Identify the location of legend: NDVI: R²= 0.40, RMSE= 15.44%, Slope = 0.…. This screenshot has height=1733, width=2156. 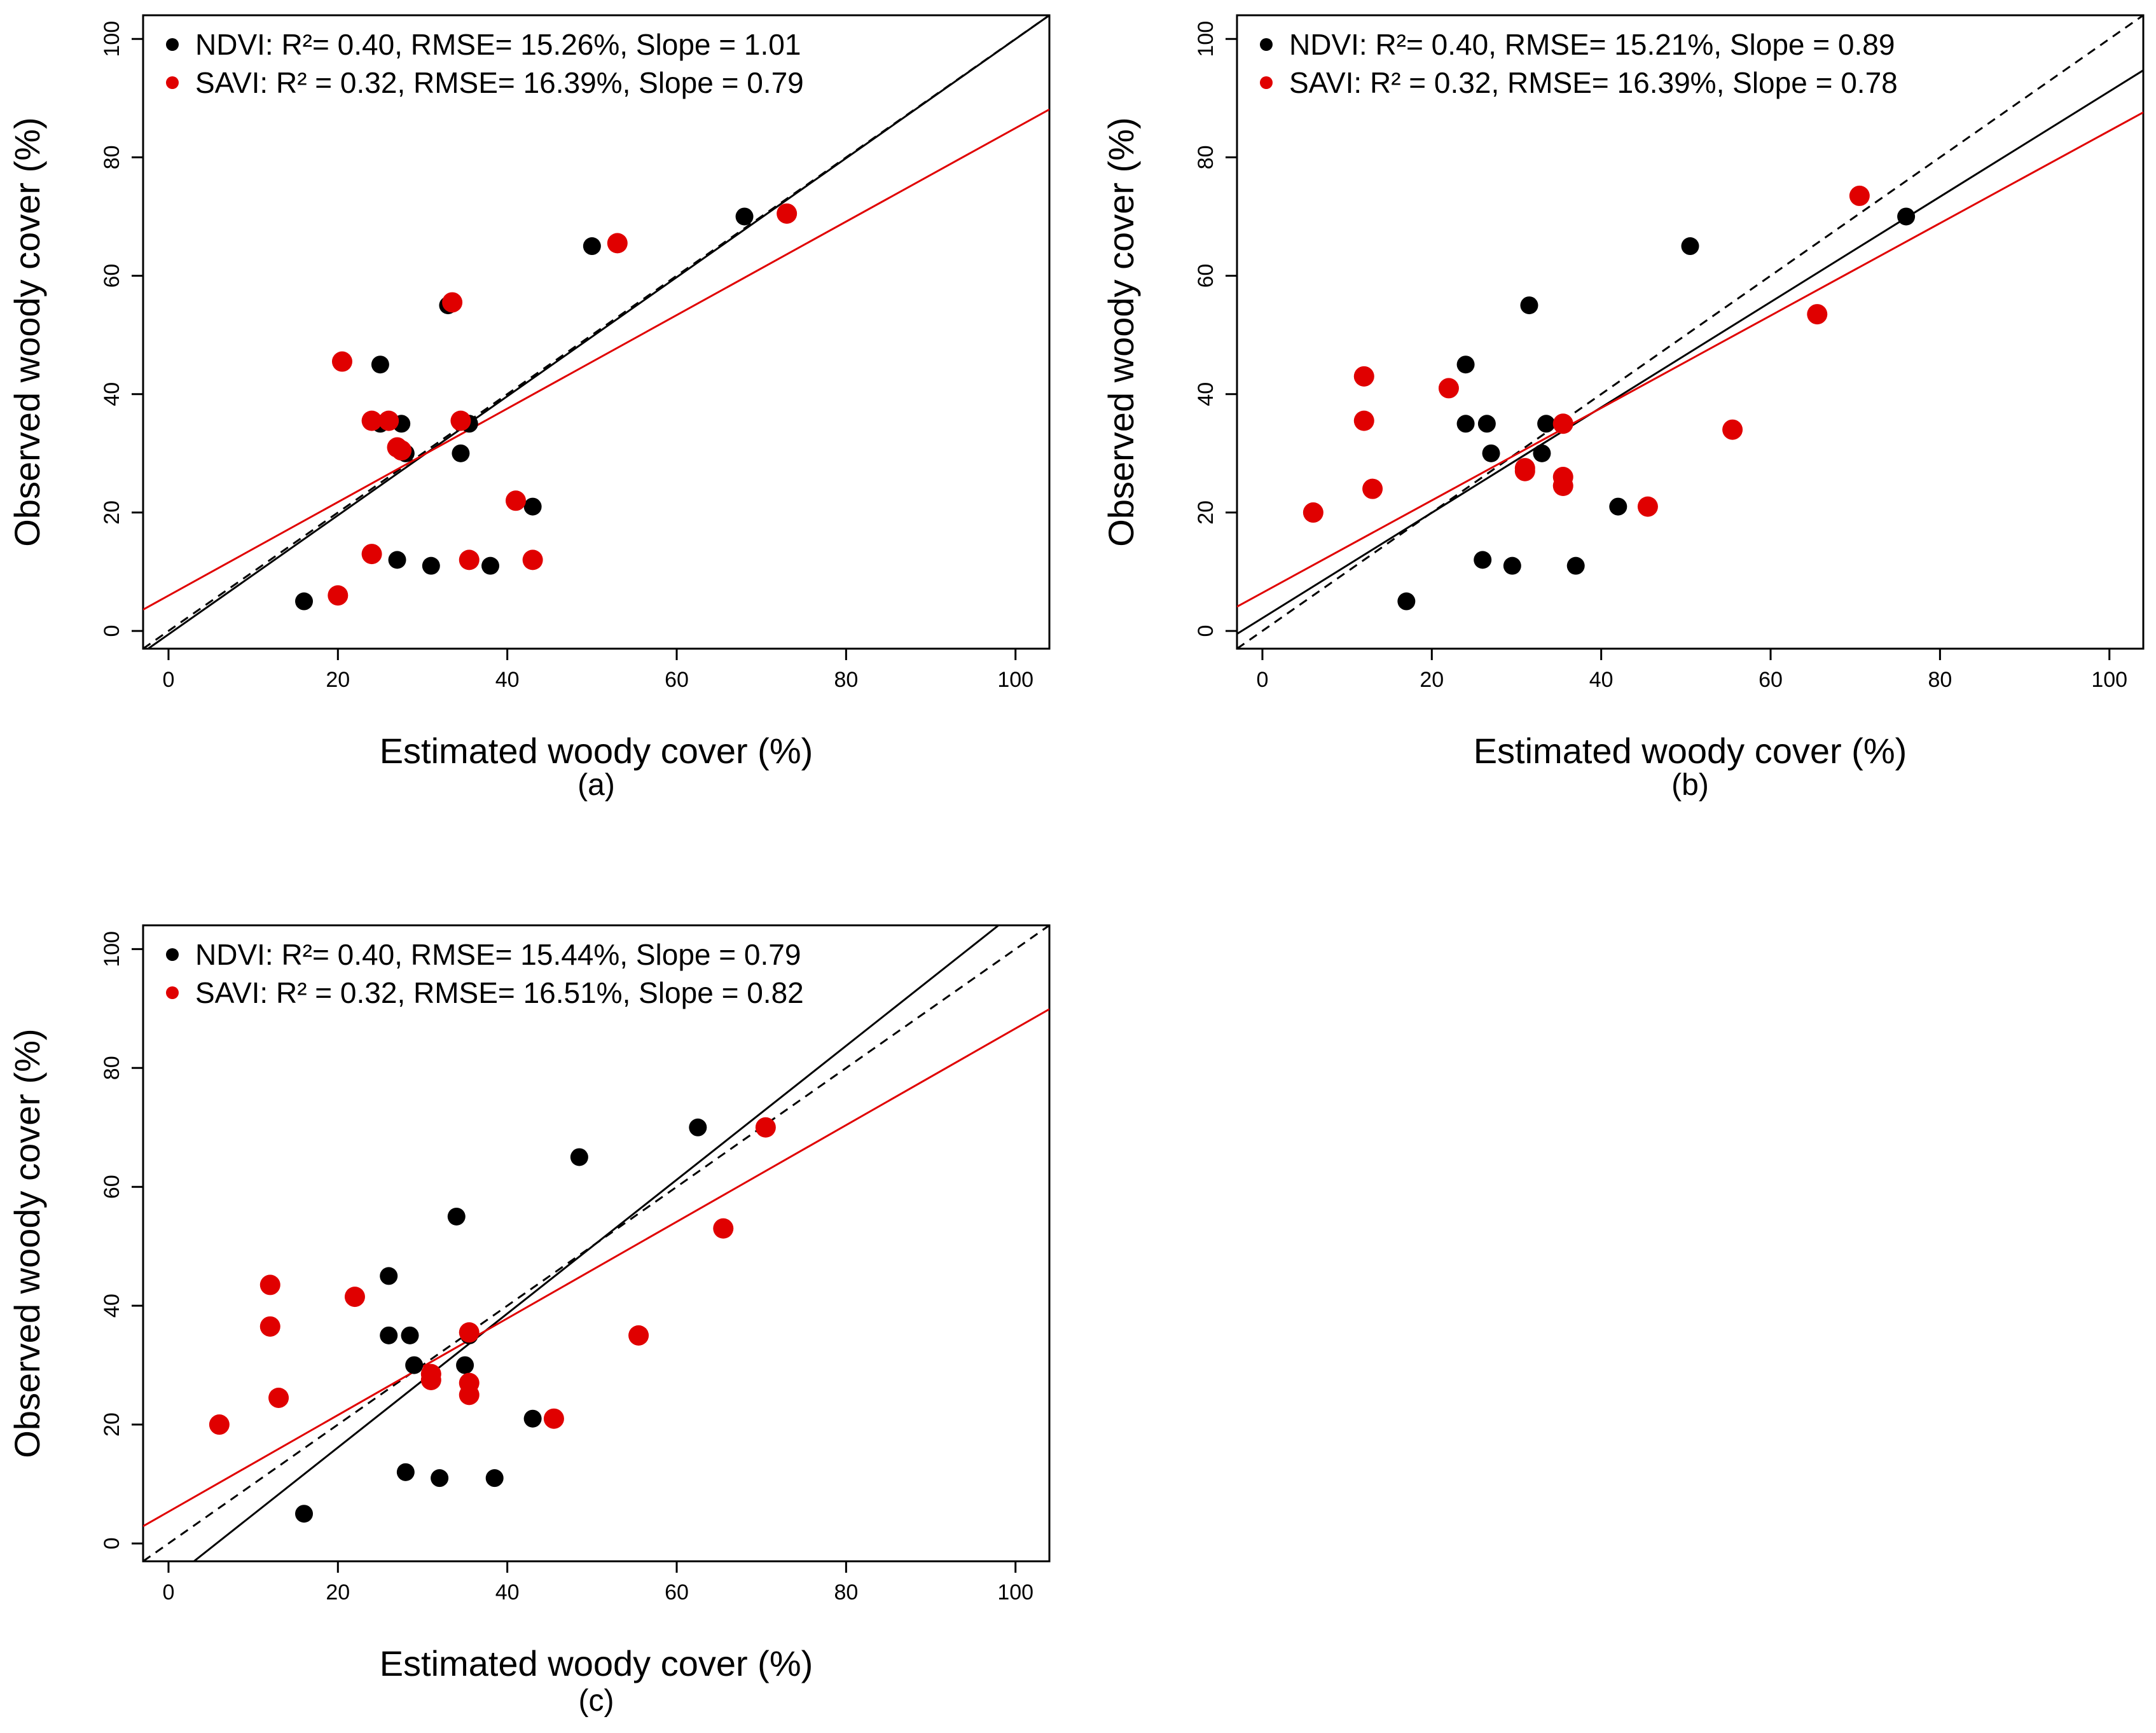
(485, 974).